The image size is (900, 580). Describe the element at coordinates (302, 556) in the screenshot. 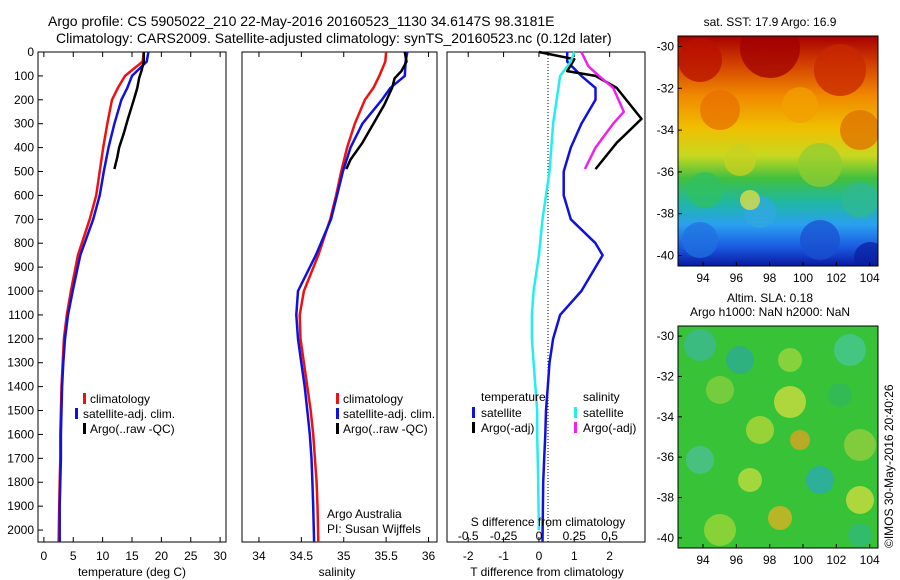

I see `x-tick-label: 34.5` at that location.